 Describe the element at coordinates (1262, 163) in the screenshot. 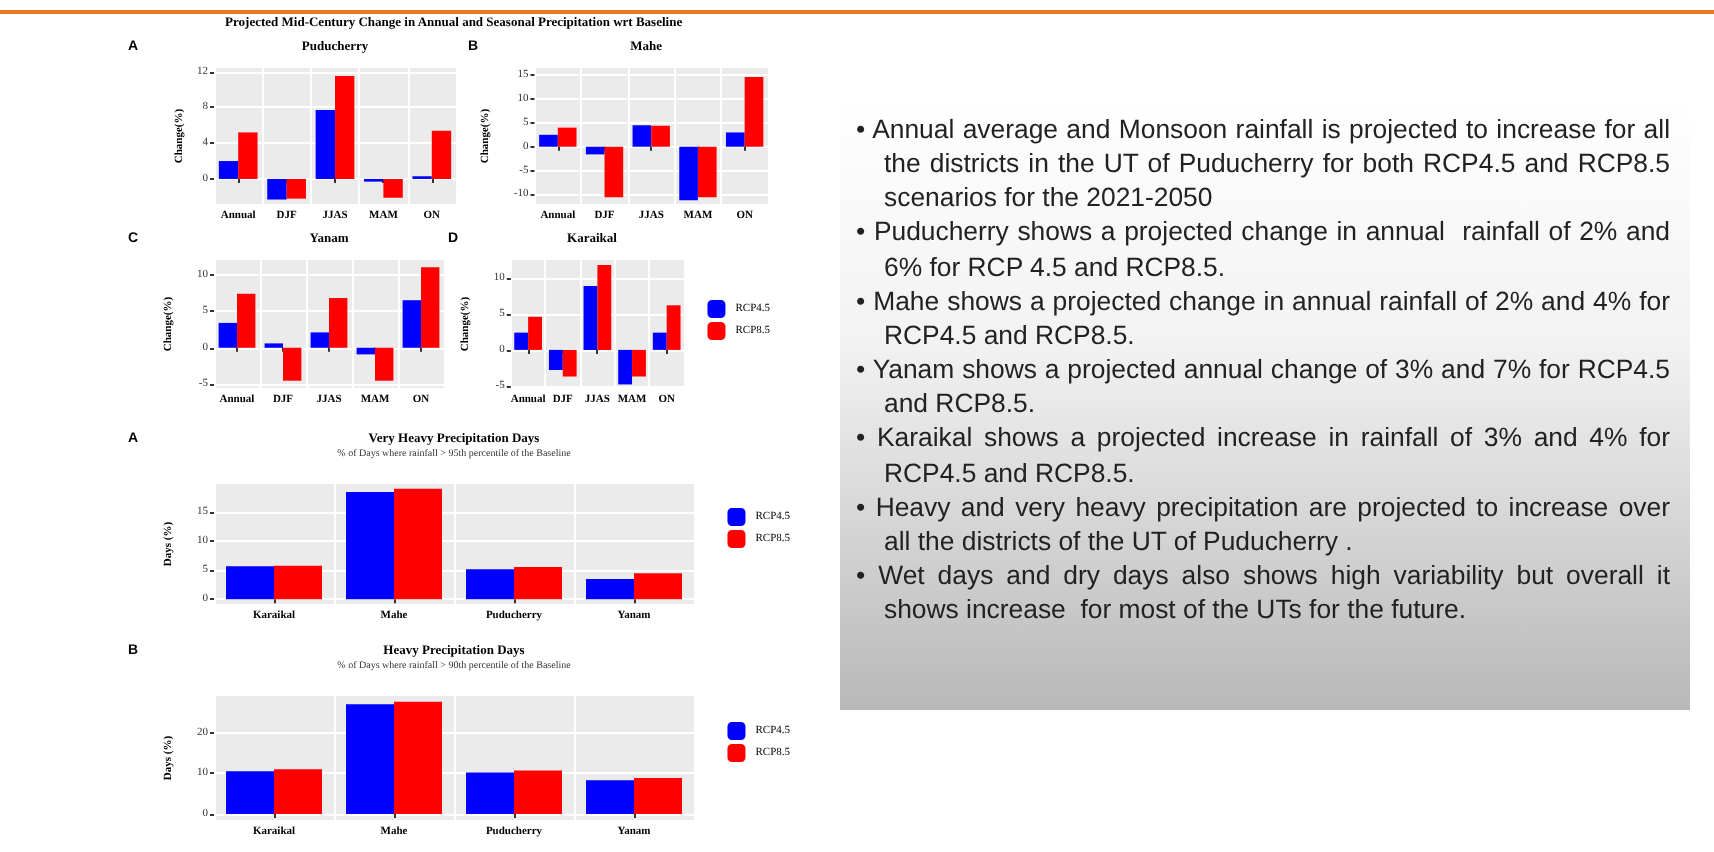

I see `text: • Annual average and Monsoon rainfall is projected to increase for all the districts in the UT of Puducherry for both RCP4.5 and RCP8.5 scenarios for the 2021-2050` at that location.